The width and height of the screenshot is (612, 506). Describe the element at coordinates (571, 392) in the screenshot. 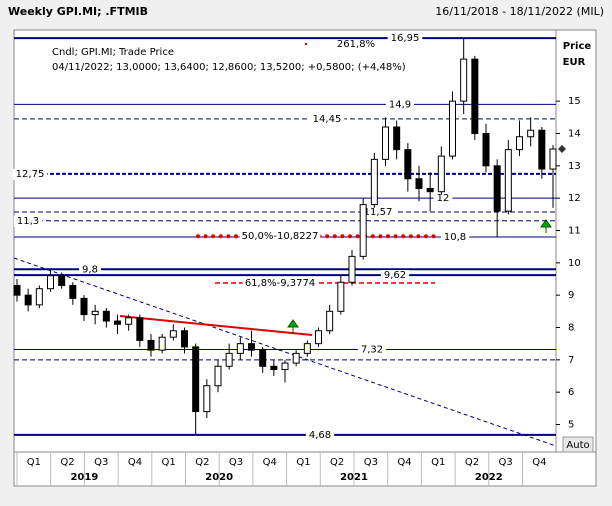

I see `y-tick-label: 6` at that location.